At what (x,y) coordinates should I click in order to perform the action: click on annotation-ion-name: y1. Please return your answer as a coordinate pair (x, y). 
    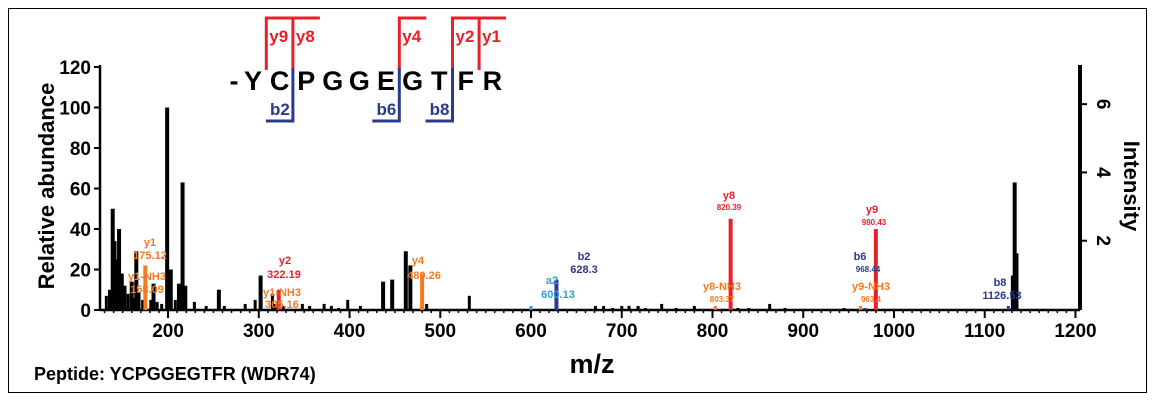
    Looking at the image, I should click on (150, 243).